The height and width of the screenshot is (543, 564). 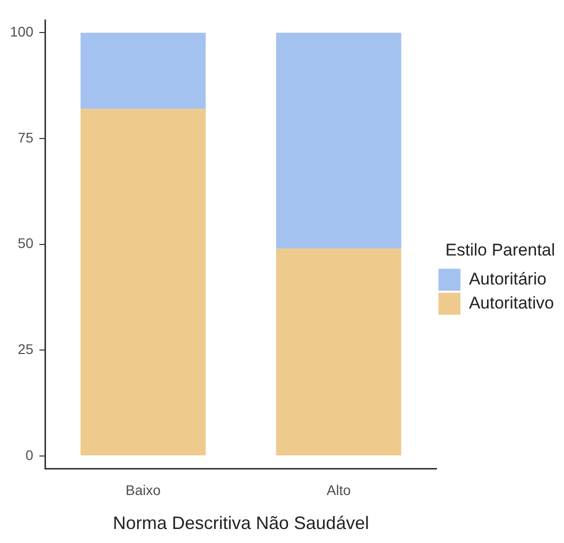 I want to click on x-axis-title: Norma Descritiva Não Saudável, so click(x=240, y=523).